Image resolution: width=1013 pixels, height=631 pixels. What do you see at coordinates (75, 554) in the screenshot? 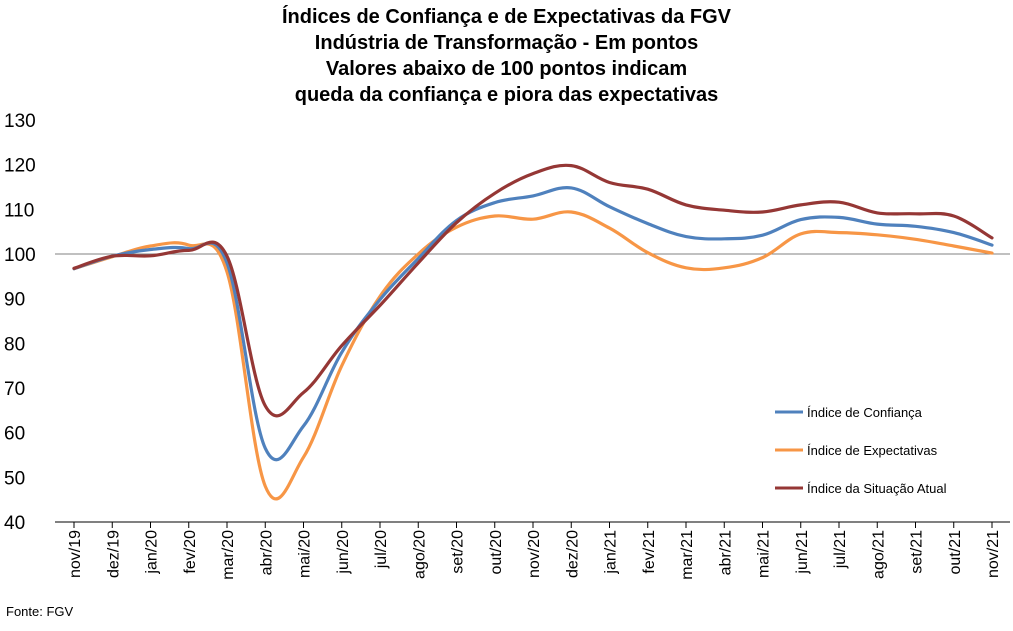
I see `x-tick-label: nov/19` at bounding box center [75, 554].